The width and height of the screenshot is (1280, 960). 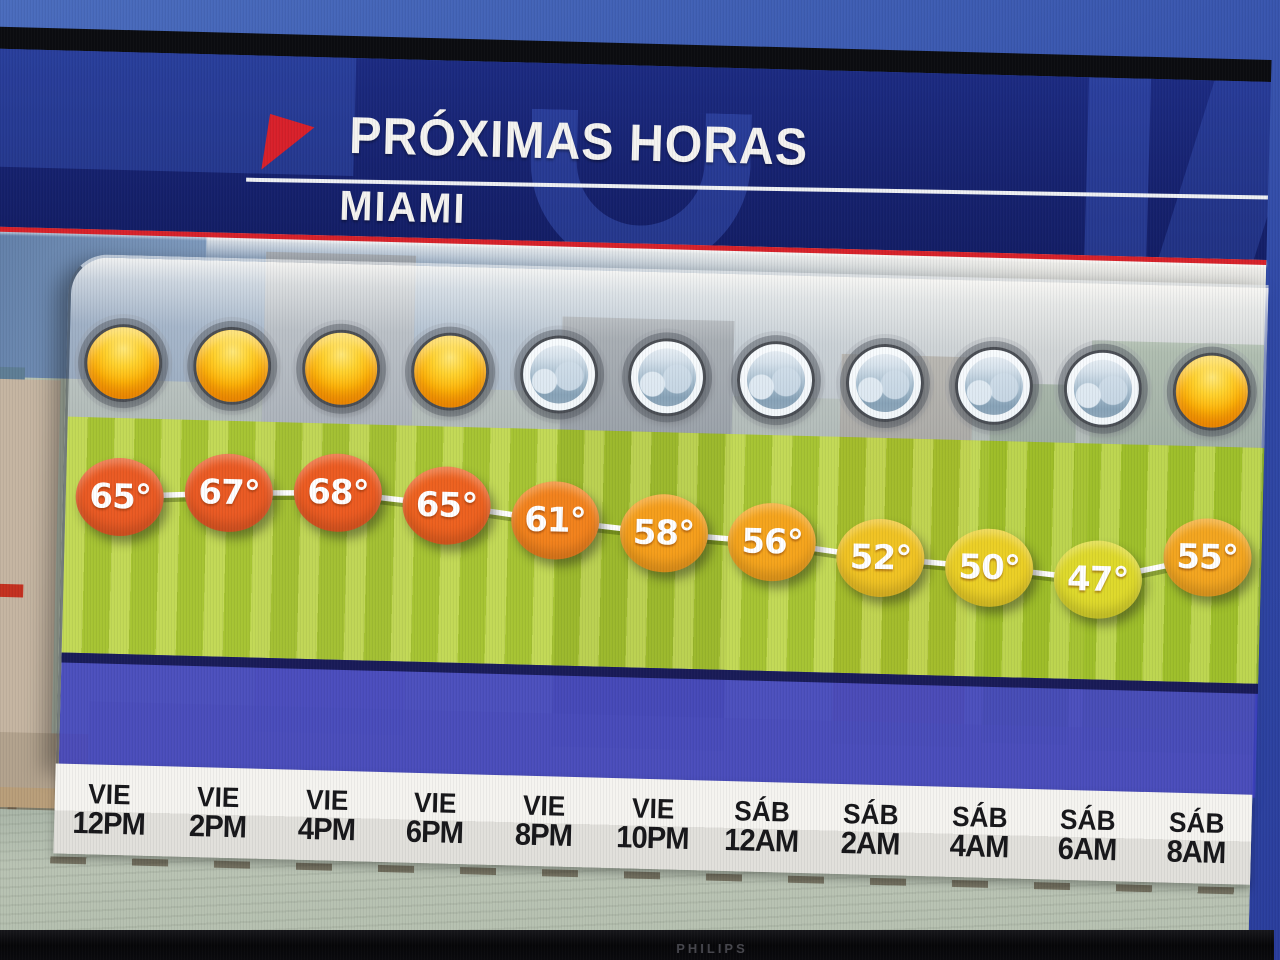 I want to click on label-hour: 4PM, so click(x=326, y=828).